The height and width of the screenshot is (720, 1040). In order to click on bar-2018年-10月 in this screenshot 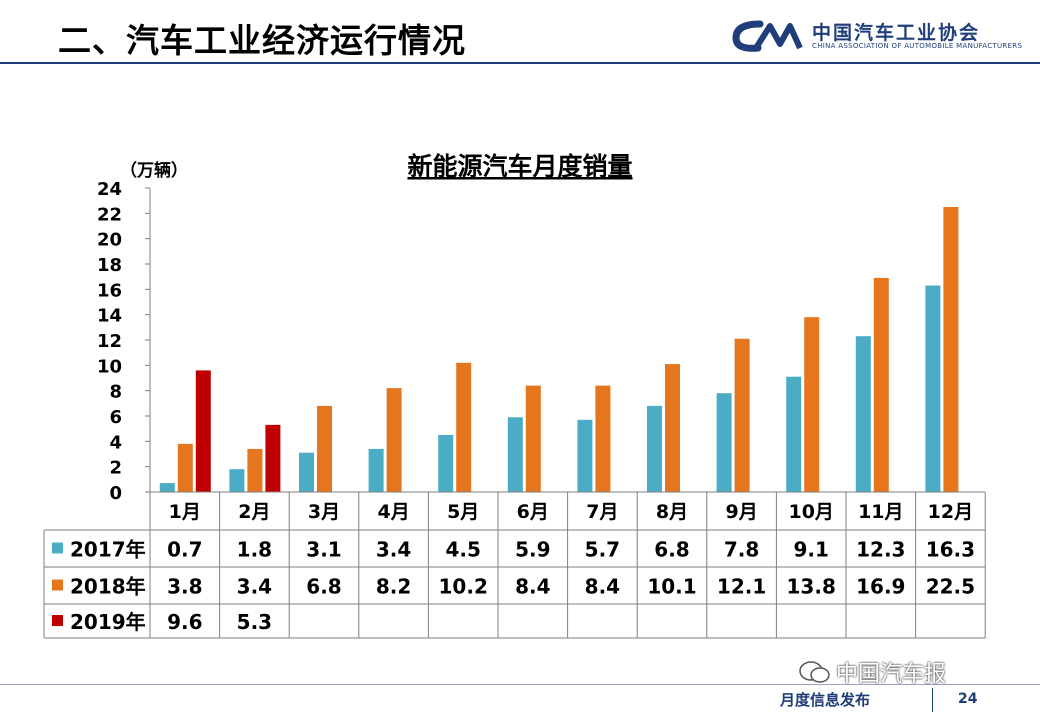, I will do `click(812, 404)`.